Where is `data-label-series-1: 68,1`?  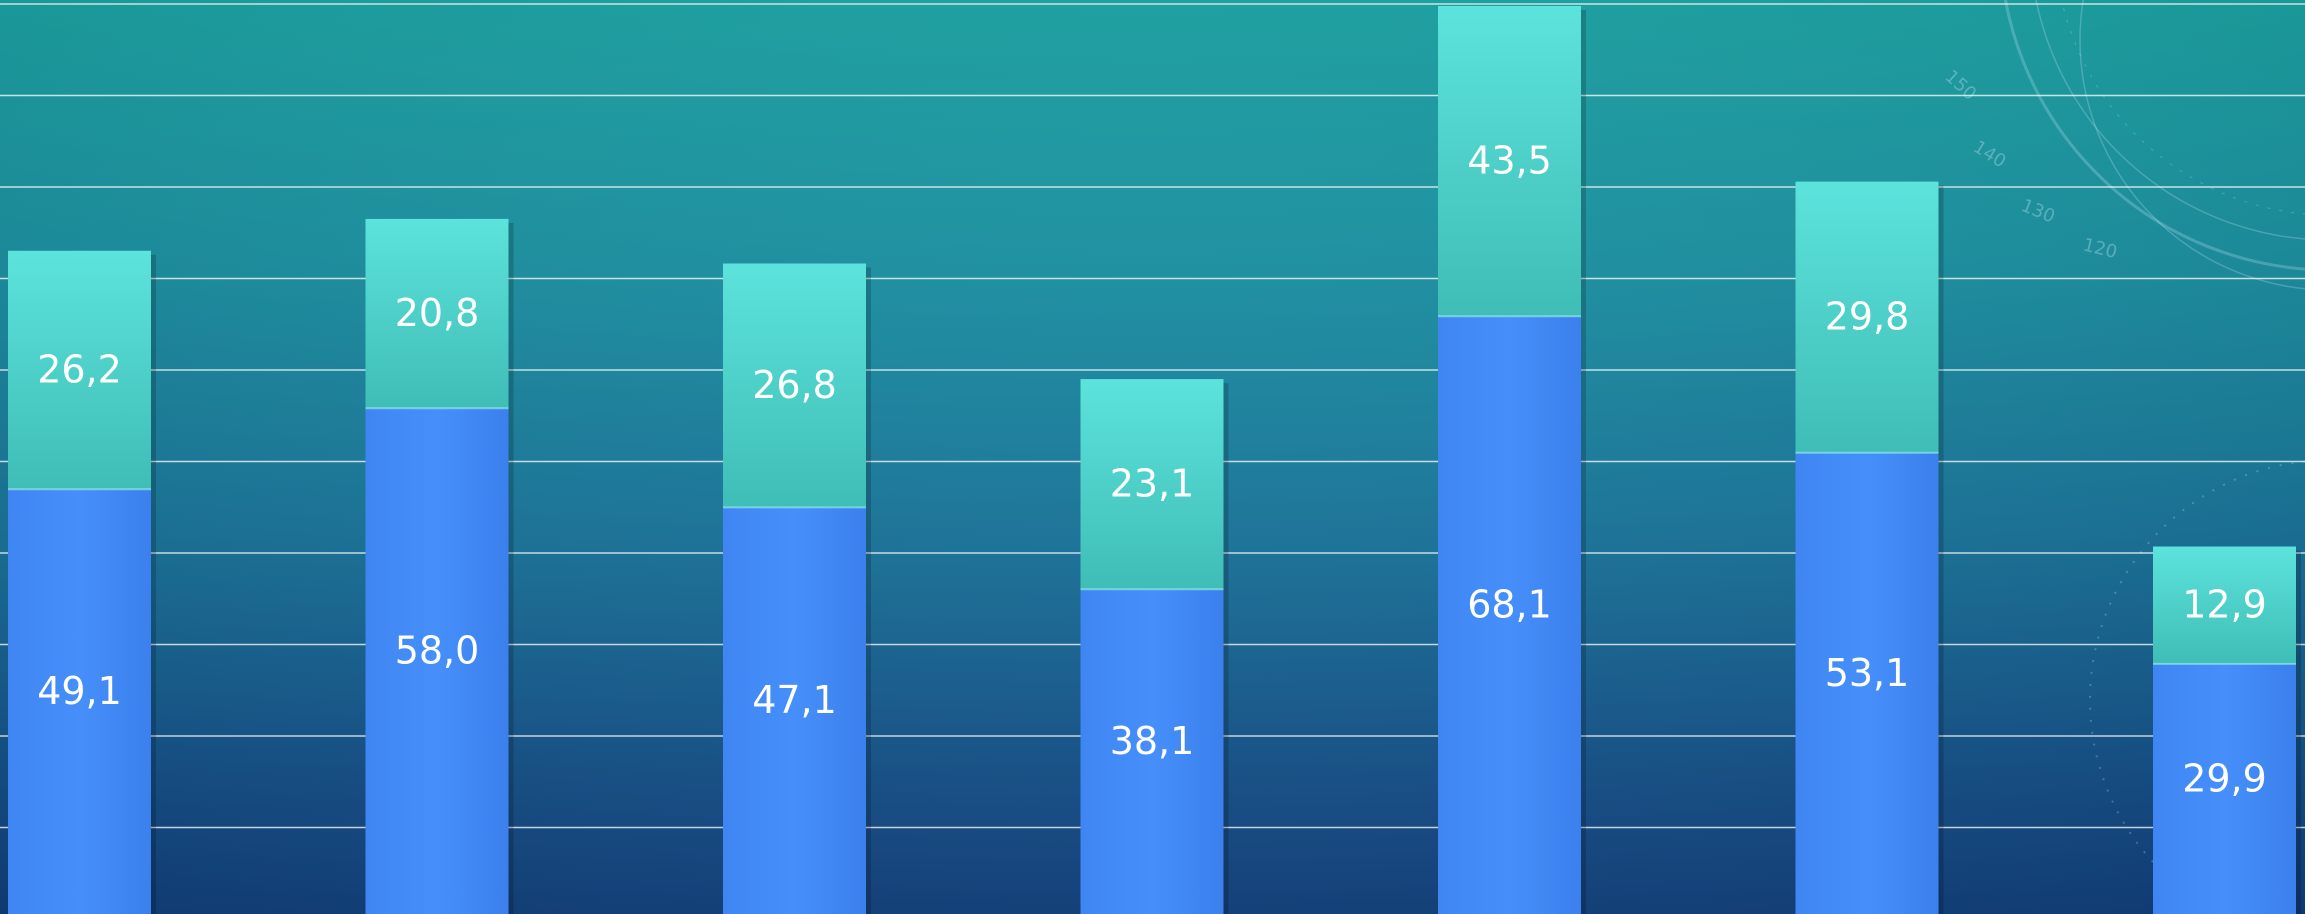
data-label-series-1: 68,1 is located at coordinates (1509, 605).